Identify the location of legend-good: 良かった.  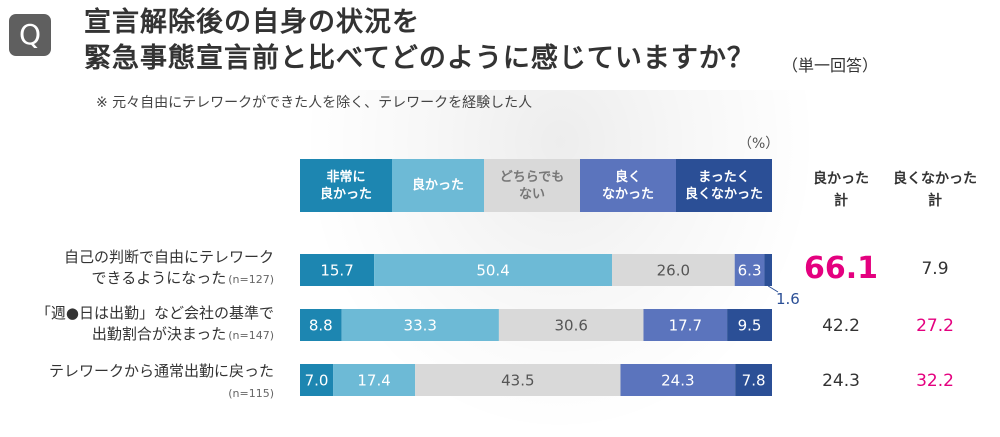
(438, 185).